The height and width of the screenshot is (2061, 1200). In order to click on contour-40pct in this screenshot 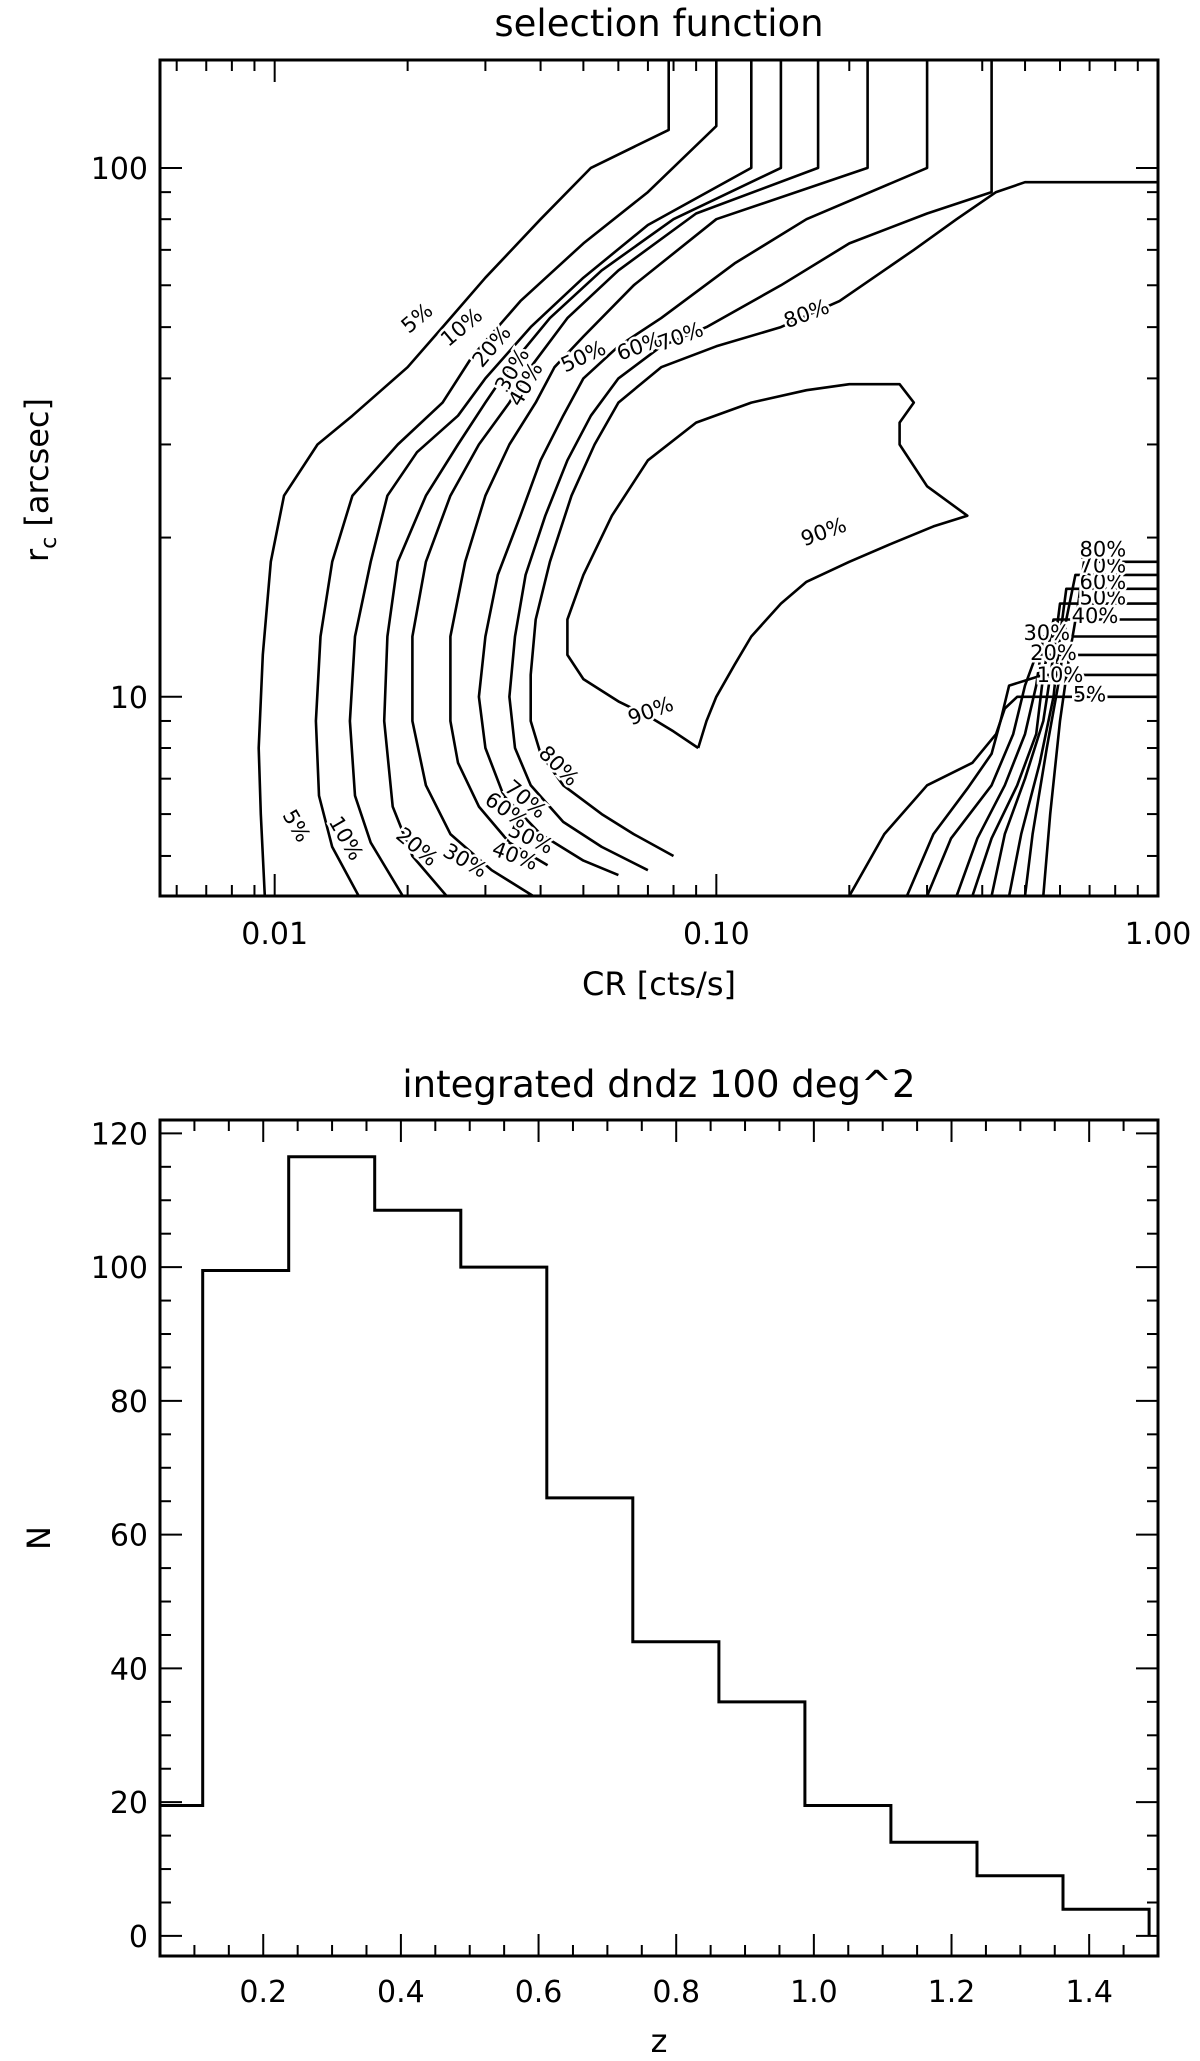, I will do `click(615, 479)`.